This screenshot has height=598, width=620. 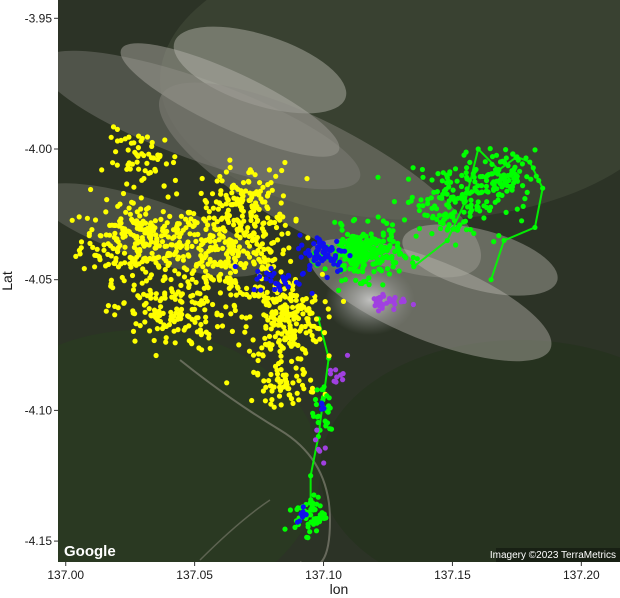 What do you see at coordinates (90, 551) in the screenshot?
I see `google-logo: Google` at bounding box center [90, 551].